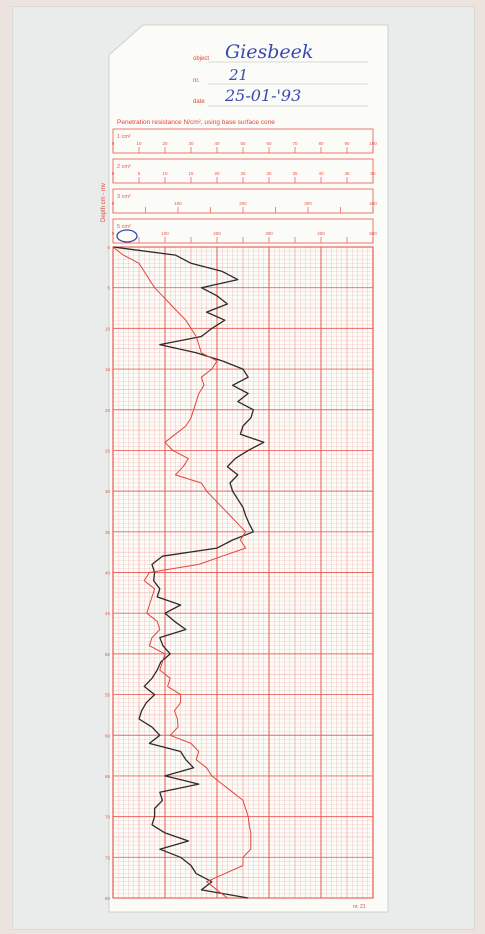 This screenshot has width=485, height=934. Describe the element at coordinates (108, 369) in the screenshot. I see `y-tick-label: 15` at that location.